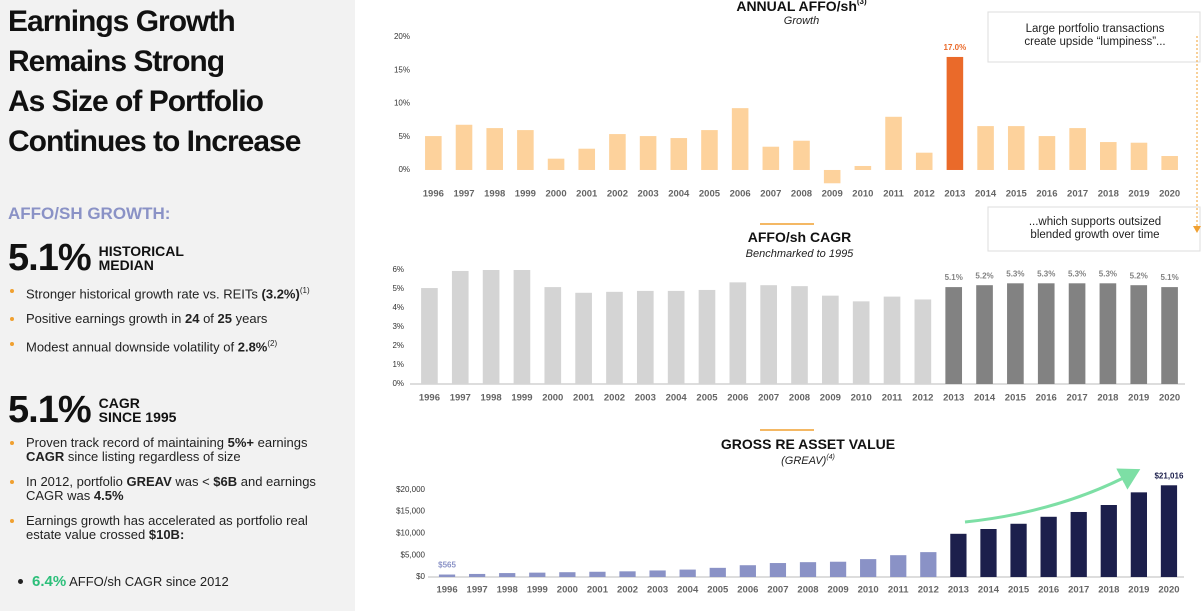 The height and width of the screenshot is (611, 1201). Describe the element at coordinates (45, 456) in the screenshot. I see `text-run: CAGR` at that location.